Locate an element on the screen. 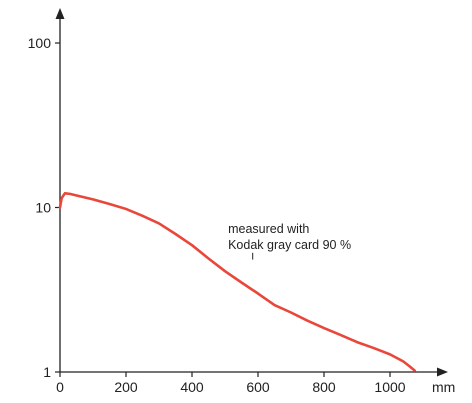  x-tick-label: 200 is located at coordinates (126, 387).